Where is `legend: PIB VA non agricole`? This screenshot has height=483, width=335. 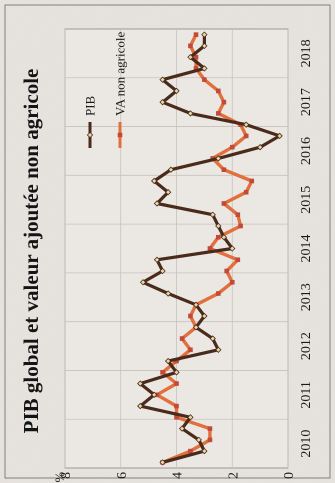
legend: PIB VA non agricole is located at coordinates (105, 90).